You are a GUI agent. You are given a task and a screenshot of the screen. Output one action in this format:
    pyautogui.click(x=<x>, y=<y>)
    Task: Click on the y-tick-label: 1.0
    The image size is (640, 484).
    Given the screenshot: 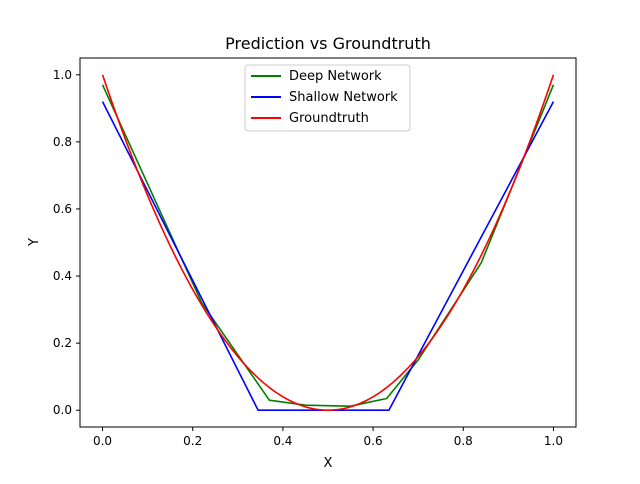 What is the action you would take?
    pyautogui.click(x=62, y=75)
    